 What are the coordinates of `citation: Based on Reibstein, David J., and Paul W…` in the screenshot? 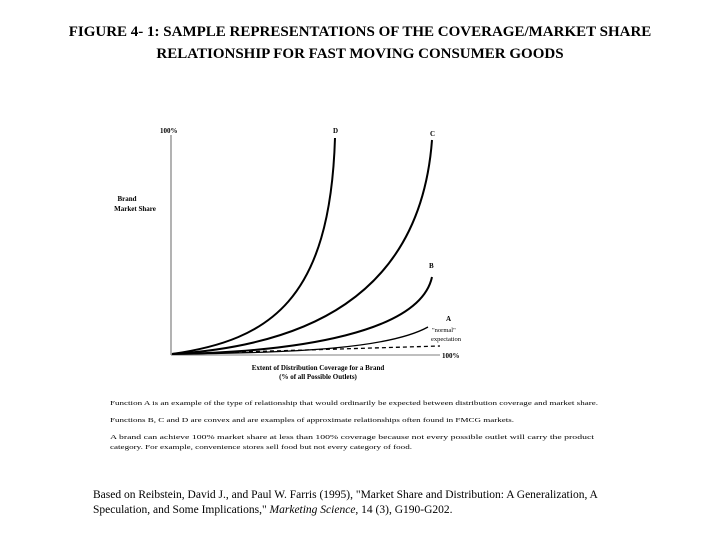 It's located at (346, 495).